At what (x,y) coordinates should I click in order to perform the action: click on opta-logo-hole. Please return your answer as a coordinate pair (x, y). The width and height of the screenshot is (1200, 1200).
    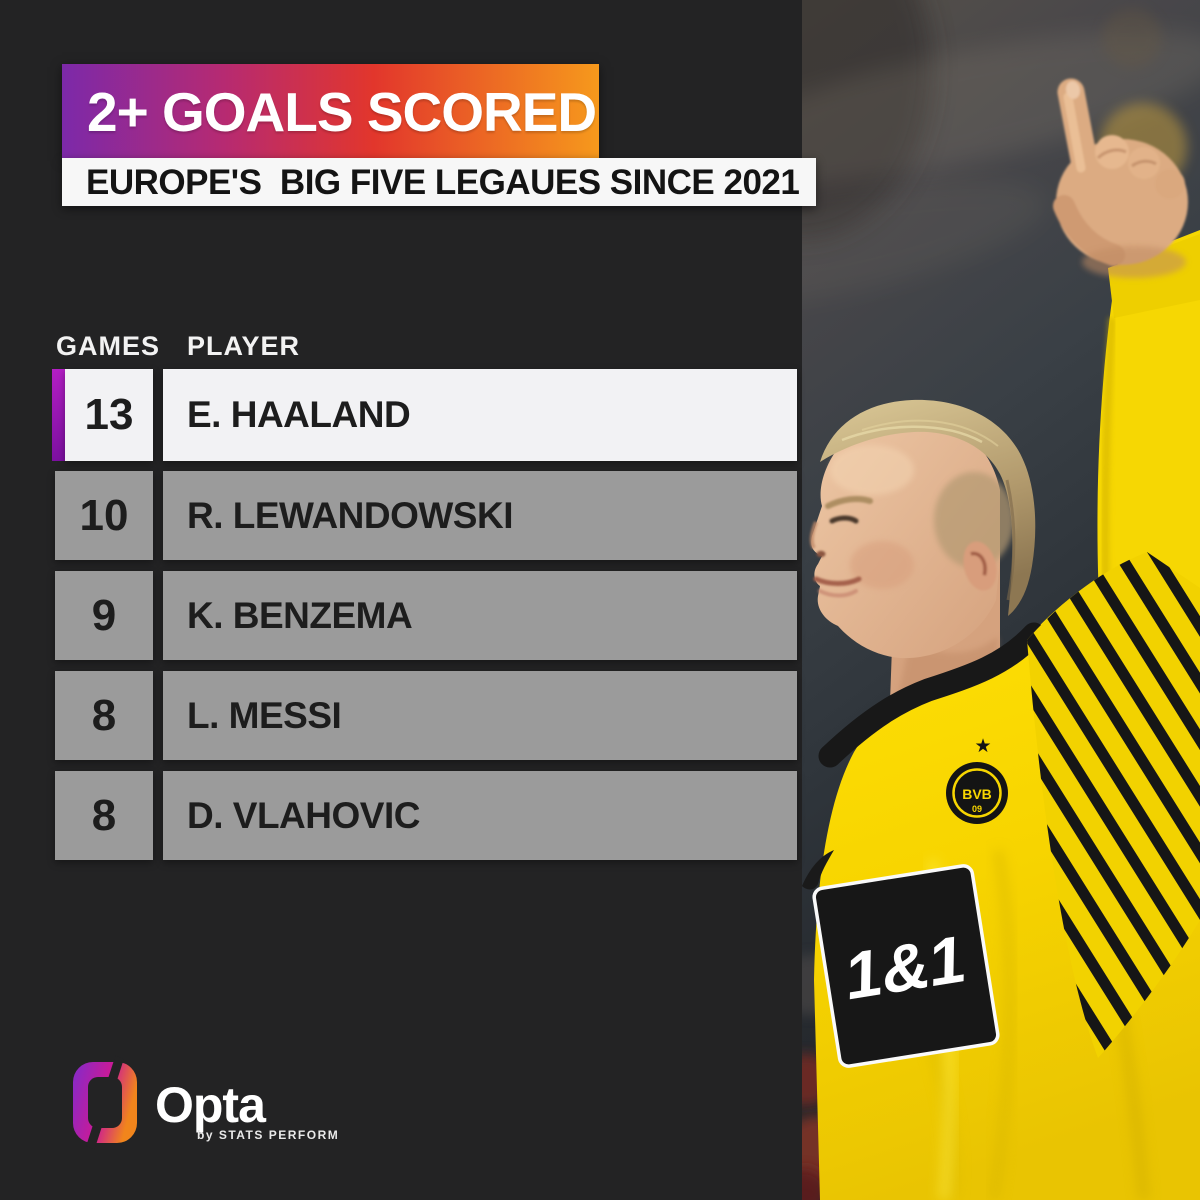
    Looking at the image, I should click on (105, 1102).